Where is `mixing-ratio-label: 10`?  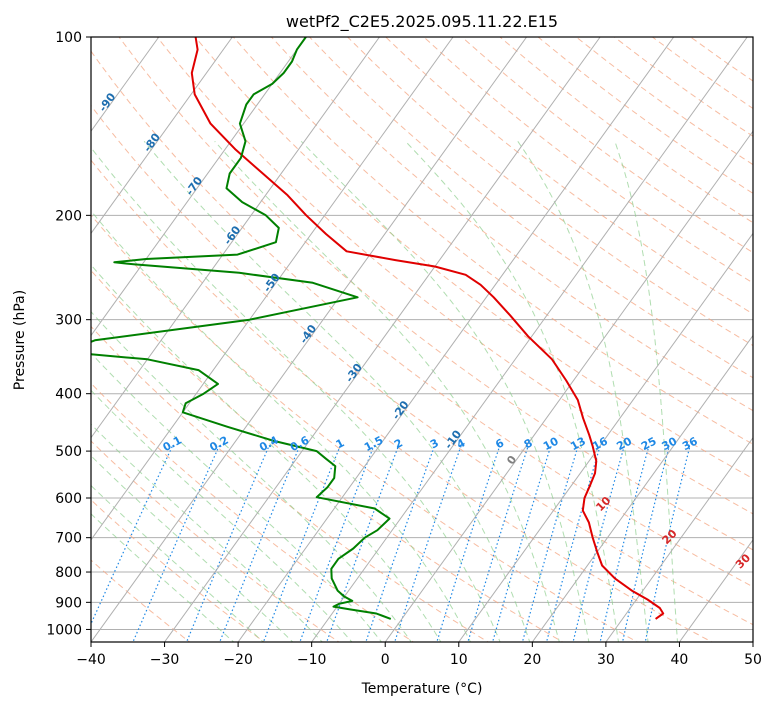
mixing-ratio-label: 10 is located at coordinates (551, 443).